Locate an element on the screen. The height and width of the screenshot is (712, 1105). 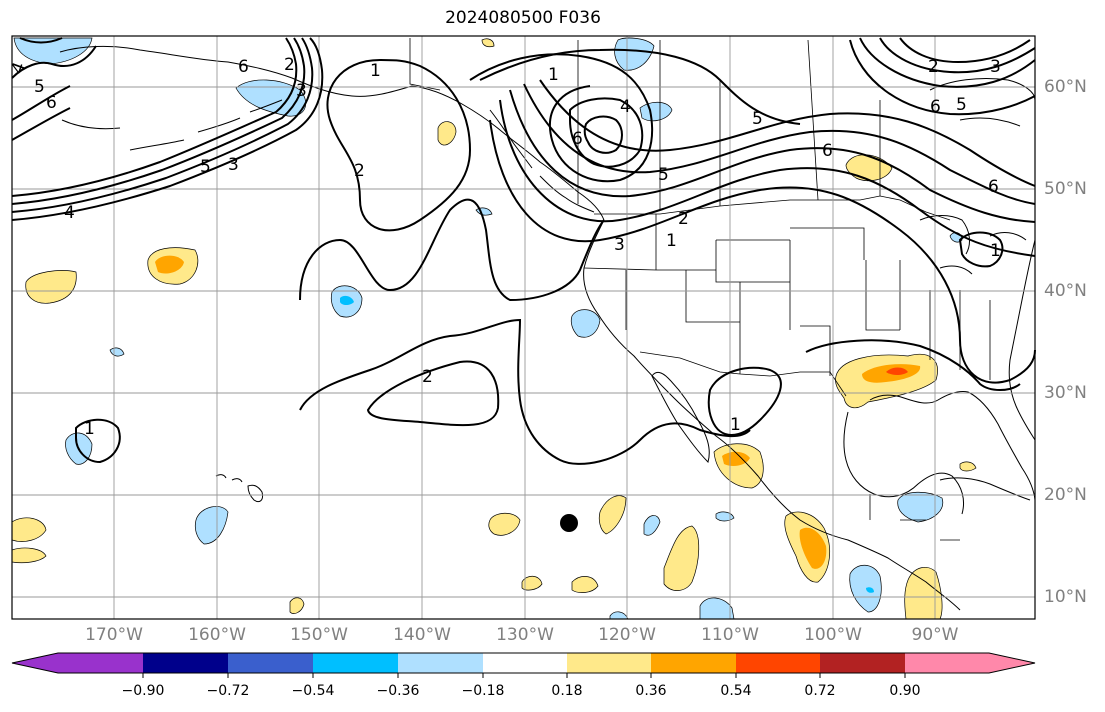
central-america-borders is located at coordinates (914, 517).